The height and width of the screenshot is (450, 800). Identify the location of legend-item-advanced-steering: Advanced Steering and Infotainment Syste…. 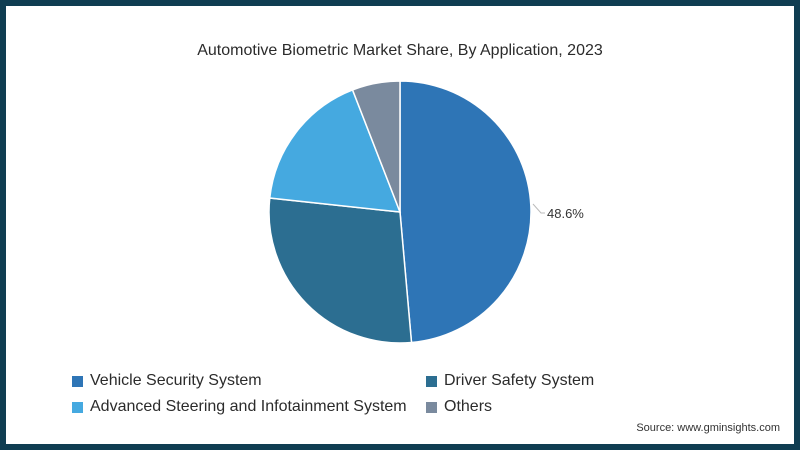
(239, 407).